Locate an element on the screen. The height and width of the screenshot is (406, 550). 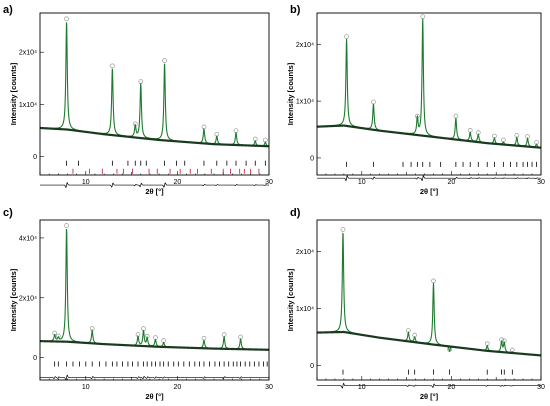
panel-letter: a) is located at coordinates (8, 10).